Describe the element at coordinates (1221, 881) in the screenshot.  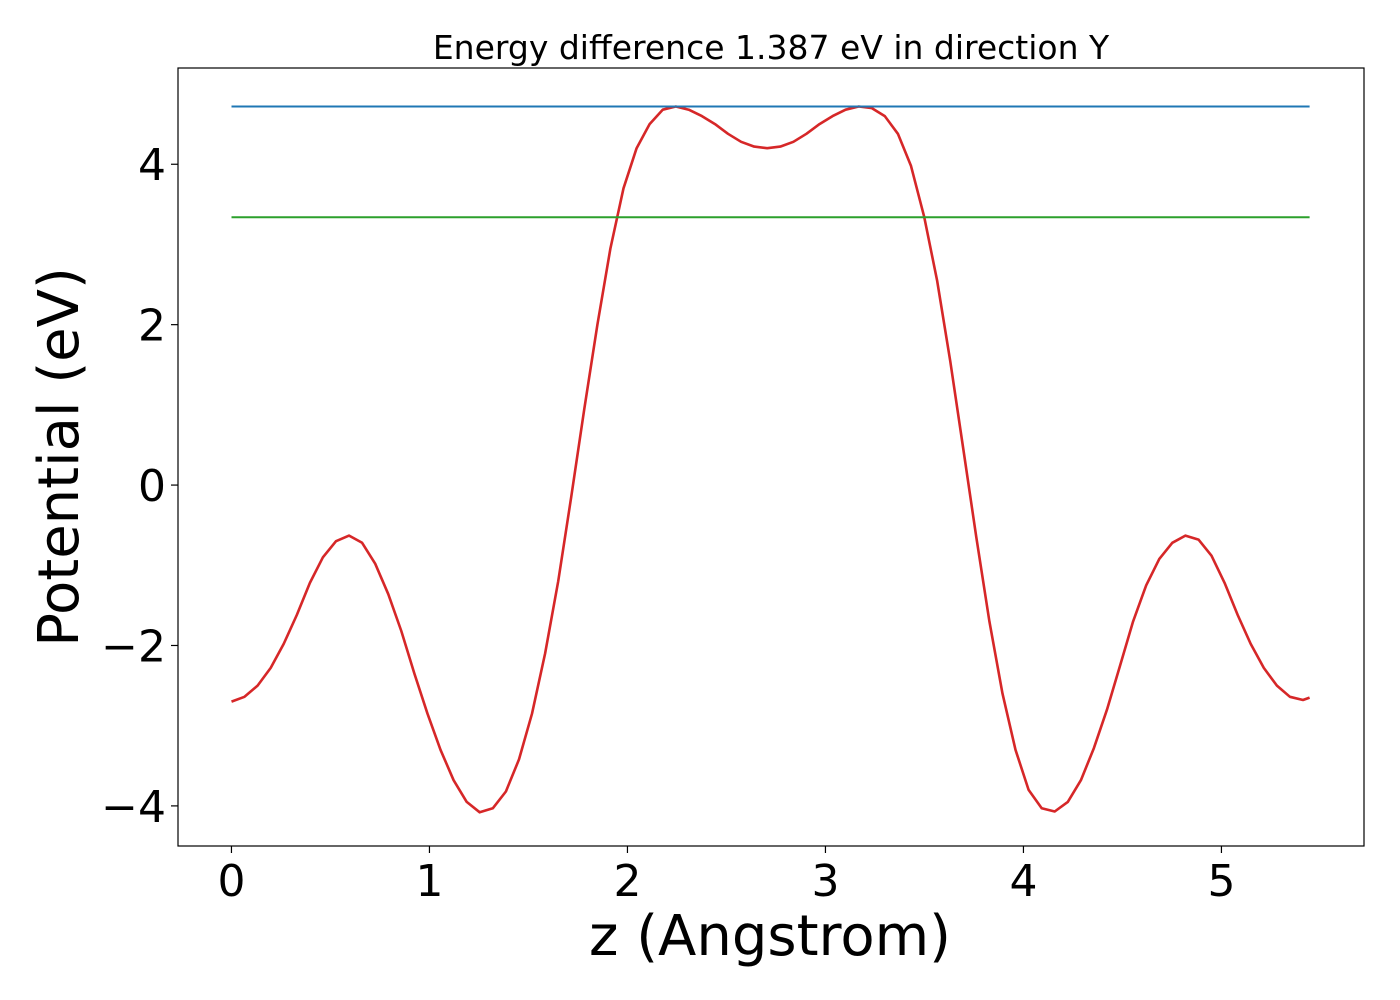
I see `x-tick-label-5: 5` at that location.